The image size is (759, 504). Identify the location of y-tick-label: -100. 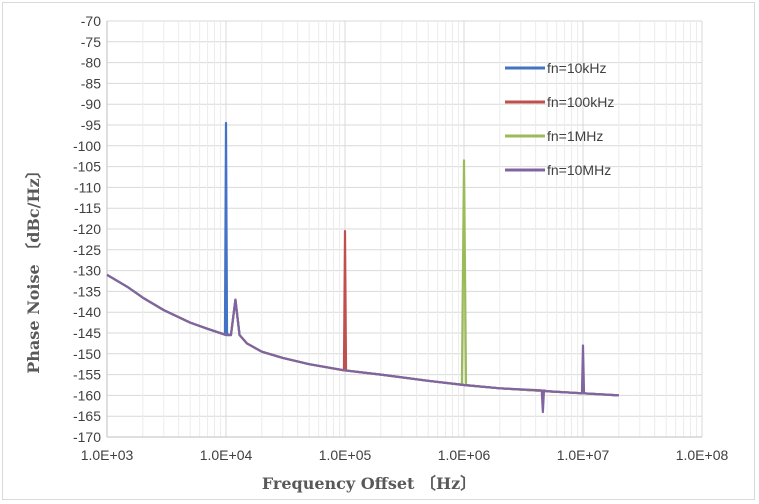
(87, 146).